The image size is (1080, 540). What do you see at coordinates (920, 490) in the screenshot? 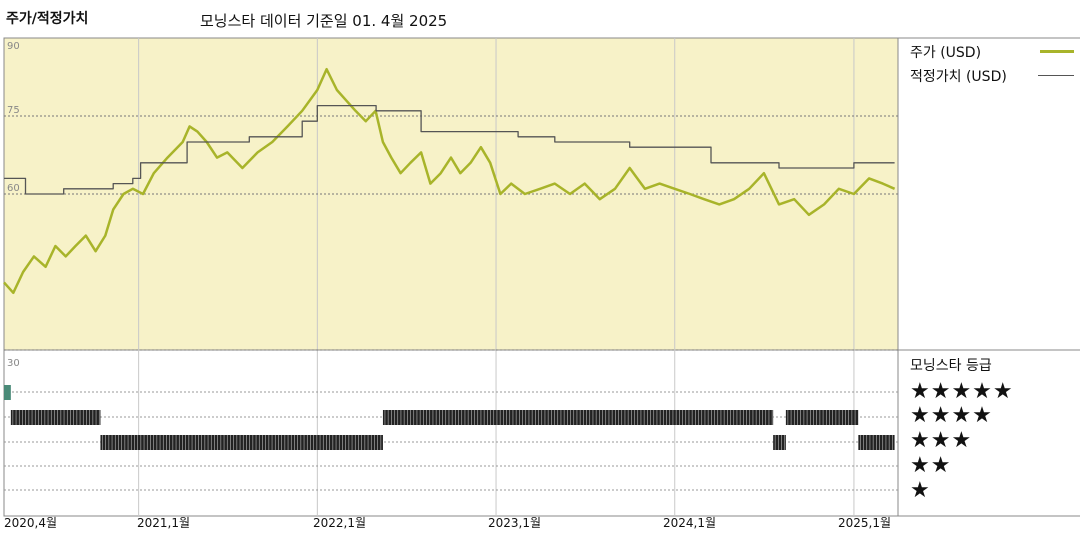
I see `rating-label-1-star: ★` at bounding box center [920, 490].